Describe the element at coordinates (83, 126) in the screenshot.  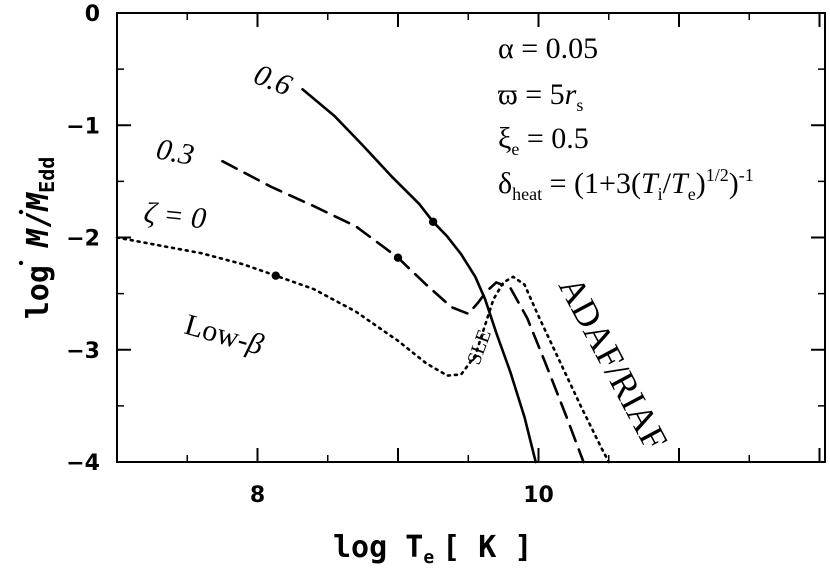
I see `y-tick-label: −1` at that location.